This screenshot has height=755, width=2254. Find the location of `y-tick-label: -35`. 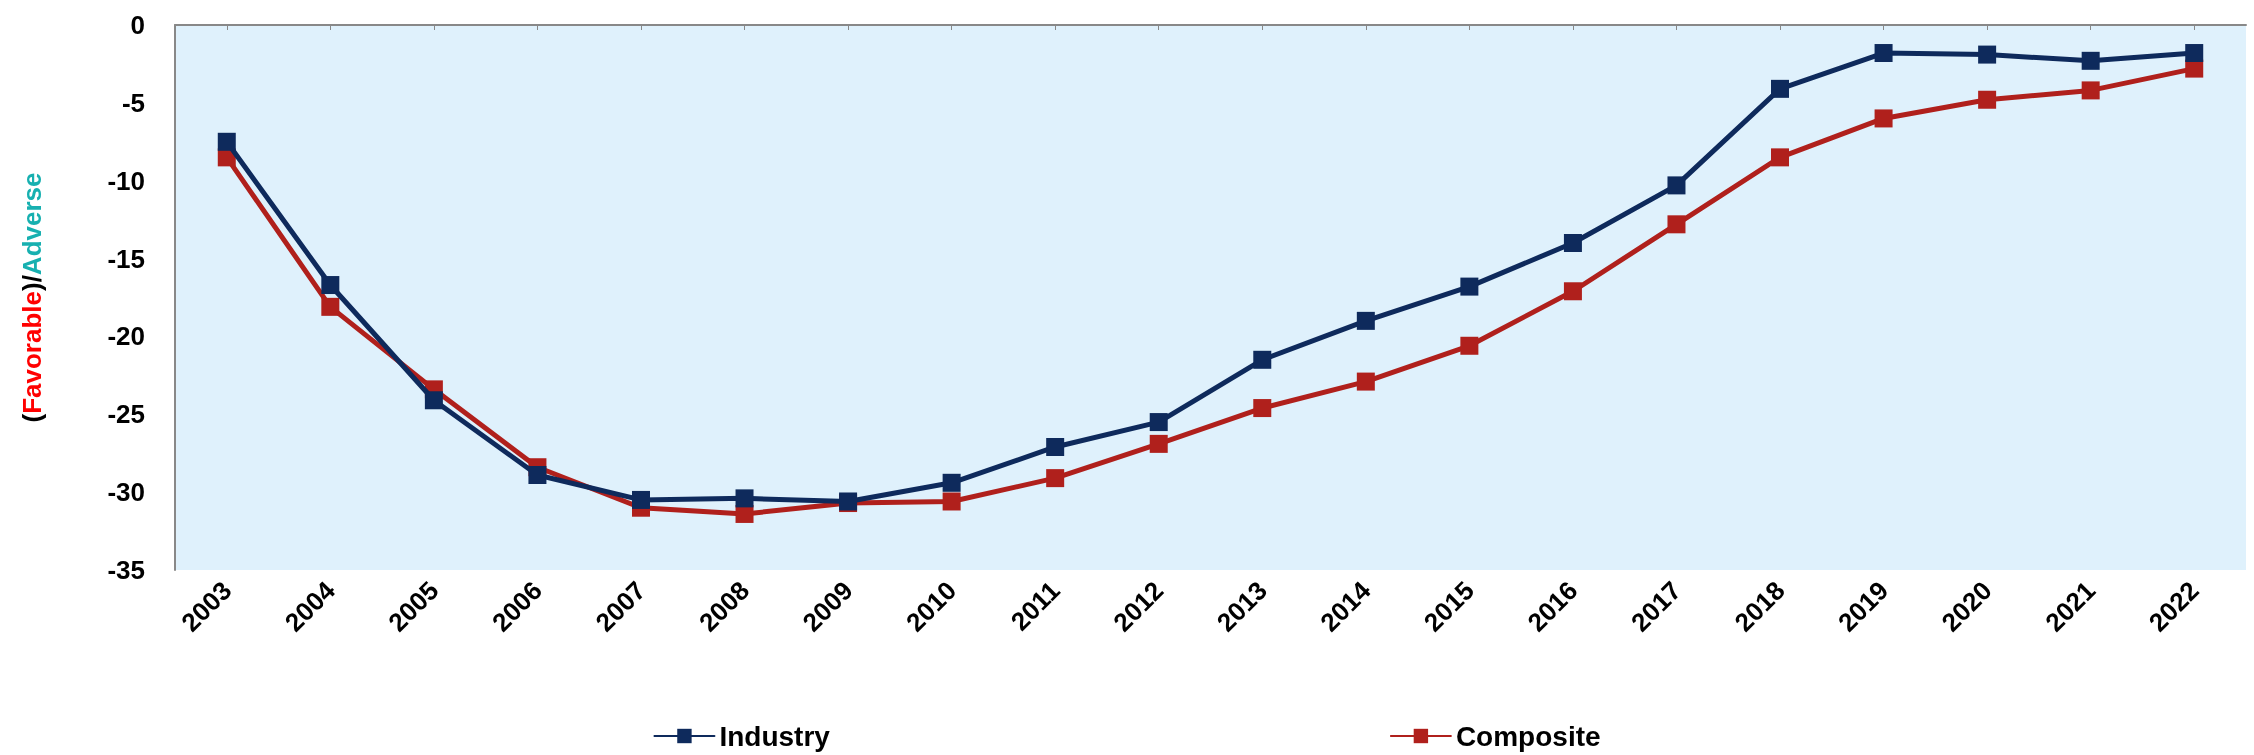

y-tick-label: -35 is located at coordinates (126, 570).